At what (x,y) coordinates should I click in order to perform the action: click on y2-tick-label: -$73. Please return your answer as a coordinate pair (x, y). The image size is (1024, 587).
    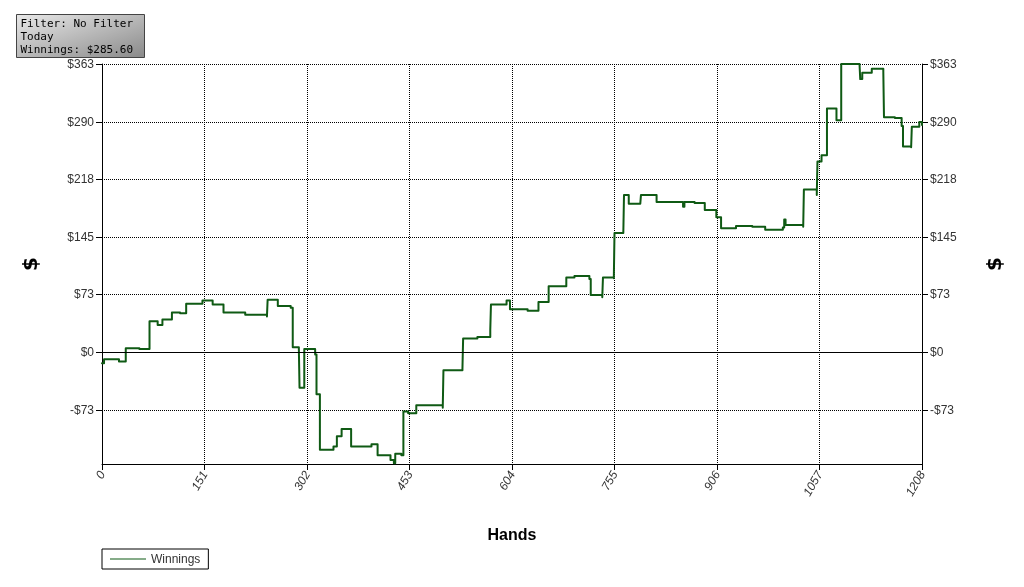
    Looking at the image, I should click on (942, 410).